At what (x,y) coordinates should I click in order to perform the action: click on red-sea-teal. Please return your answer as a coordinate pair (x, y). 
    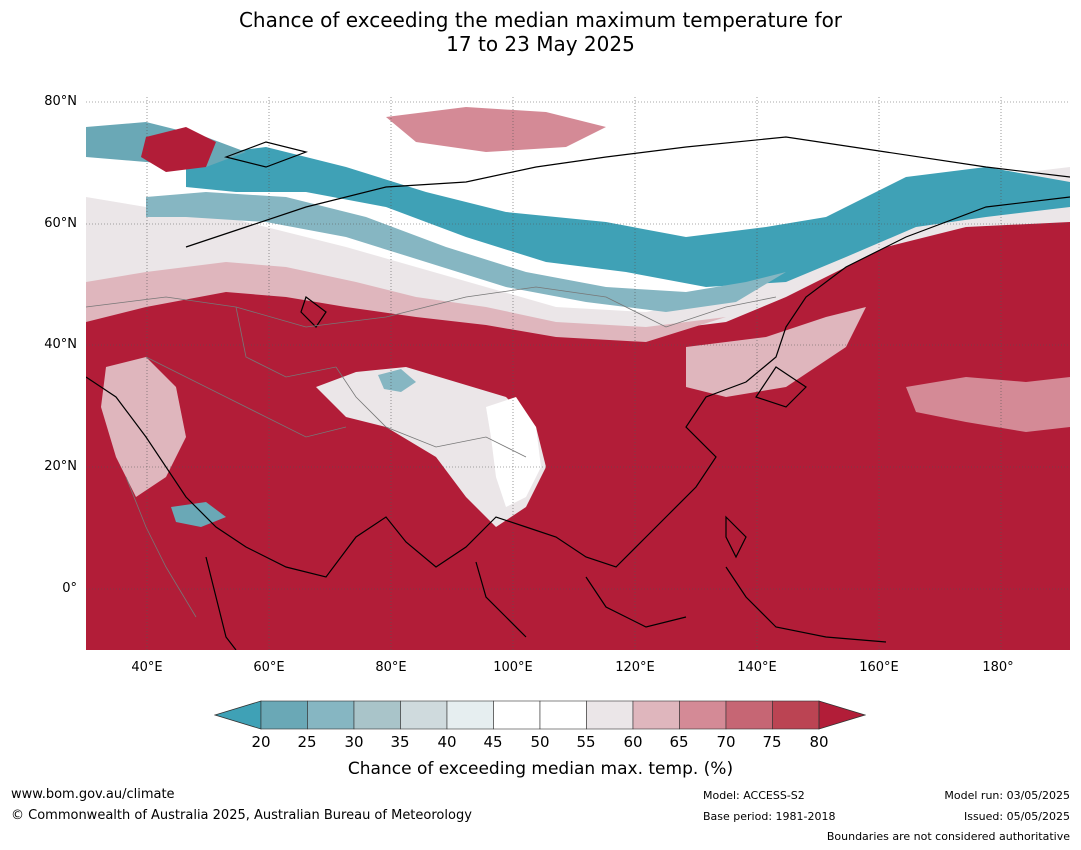
    Looking at the image, I should click on (198, 514).